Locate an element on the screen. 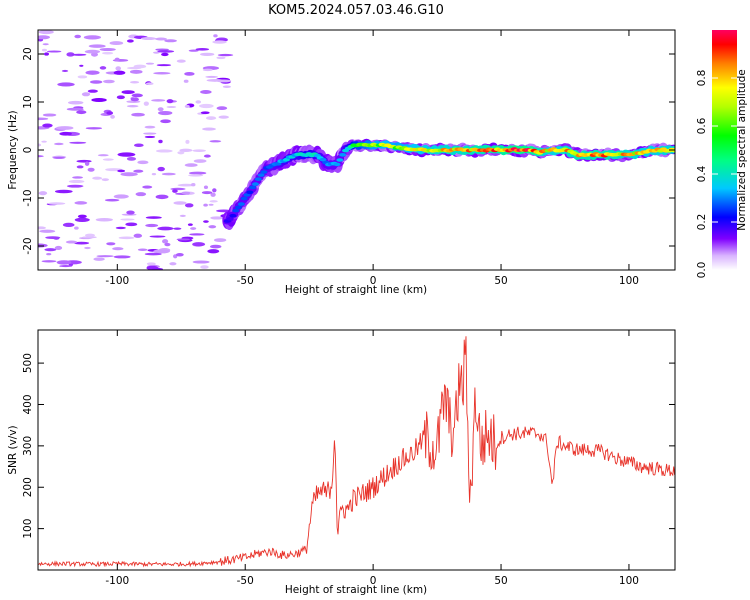 Image resolution: width=750 pixels, height=600 pixels. y-tick-label: 300 is located at coordinates (28, 446).